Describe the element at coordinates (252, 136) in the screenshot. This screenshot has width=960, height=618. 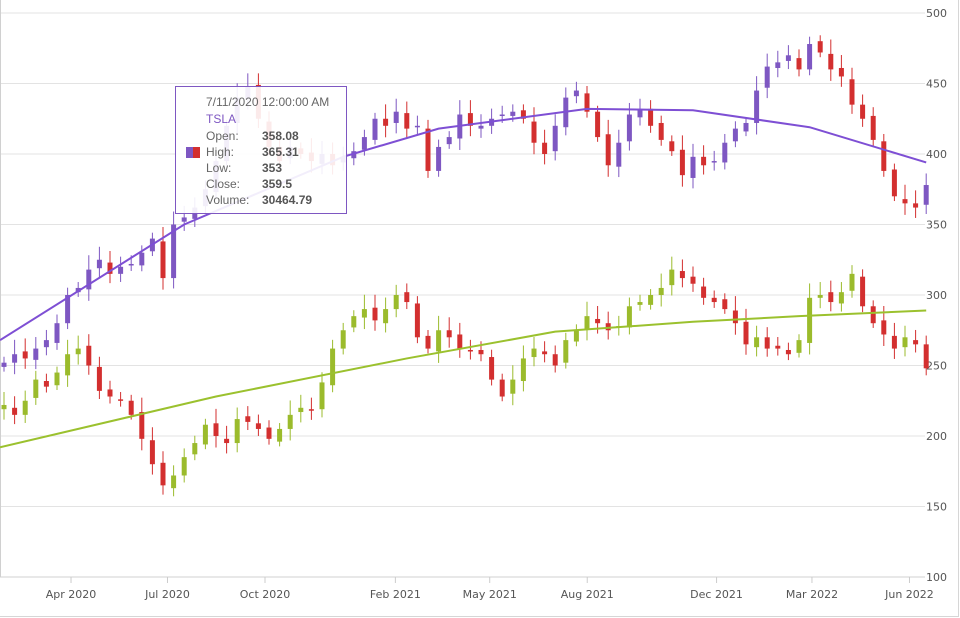
I see `tooltip-open: Open: 358.08` at that location.